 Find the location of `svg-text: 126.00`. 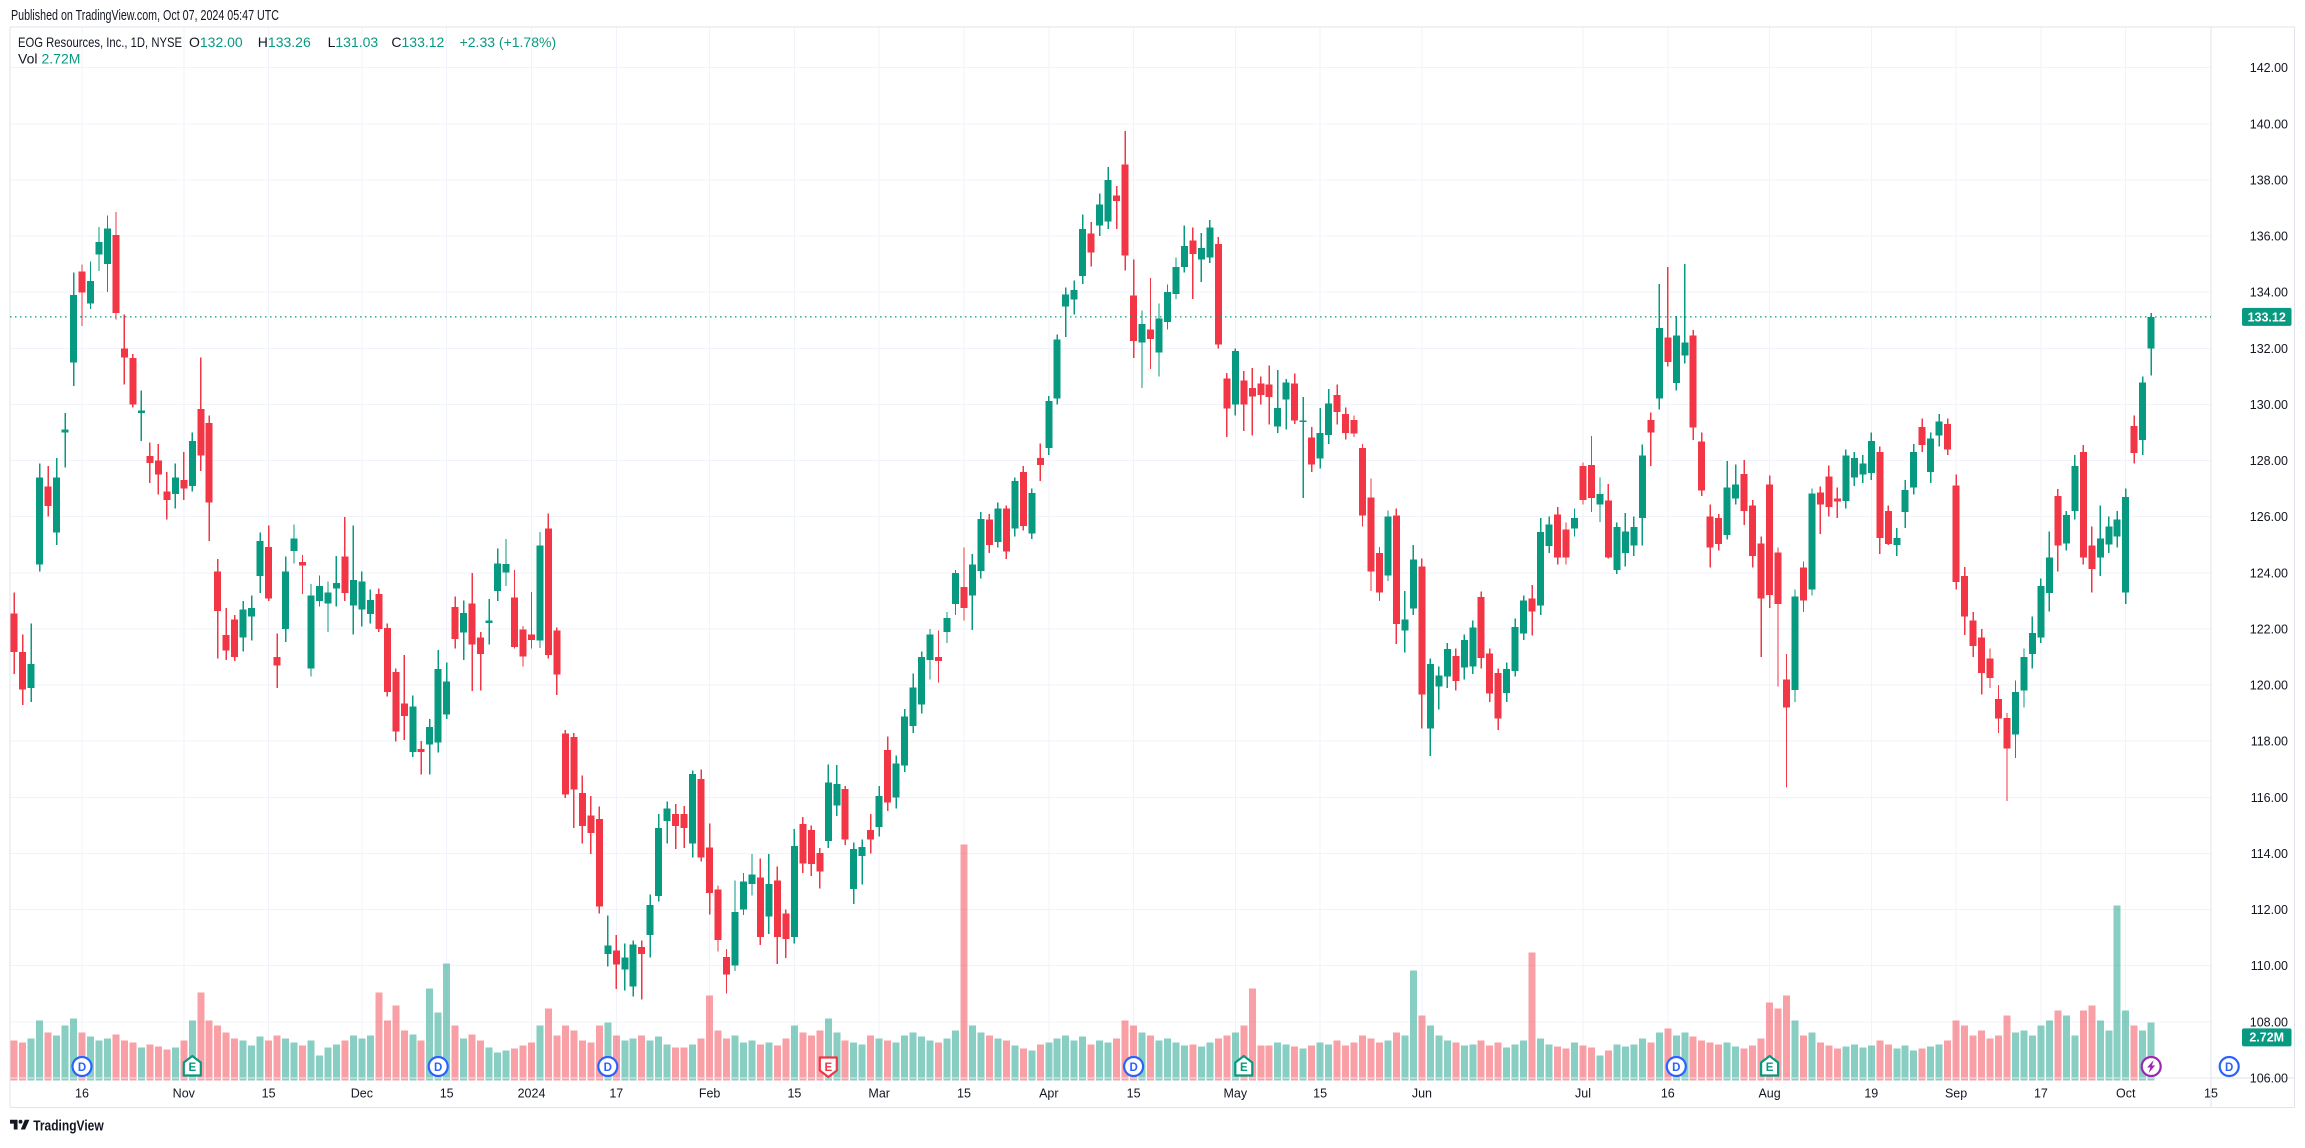

svg-text: 126.00 is located at coordinates (2269, 517).